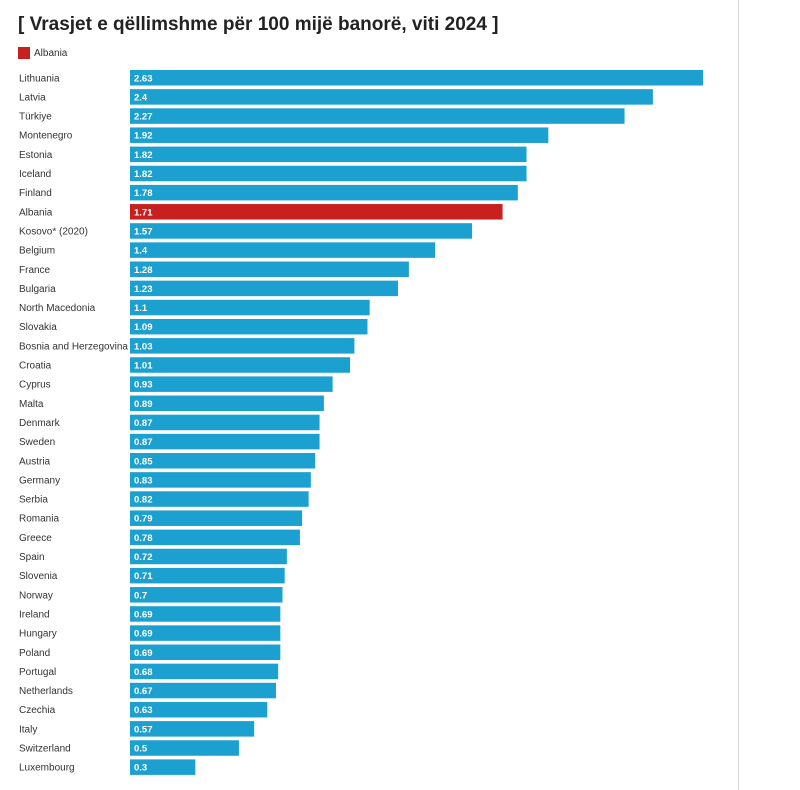 This screenshot has height=790, width=800. What do you see at coordinates (35, 270) in the screenshot?
I see `category-label: France` at bounding box center [35, 270].